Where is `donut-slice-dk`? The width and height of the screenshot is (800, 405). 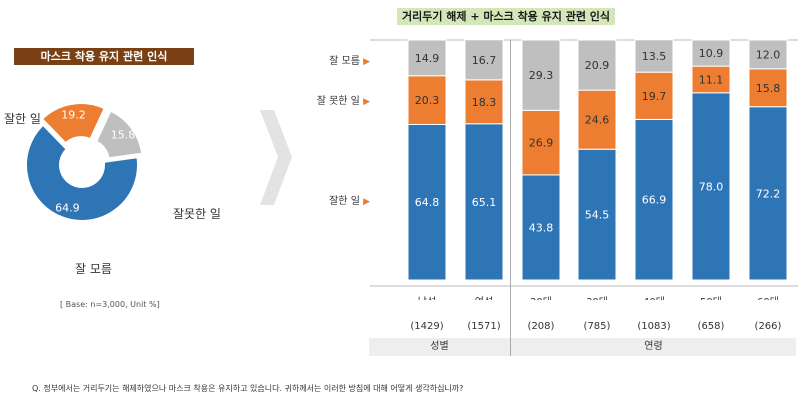
donut-slice-dk is located at coordinates (119, 134).